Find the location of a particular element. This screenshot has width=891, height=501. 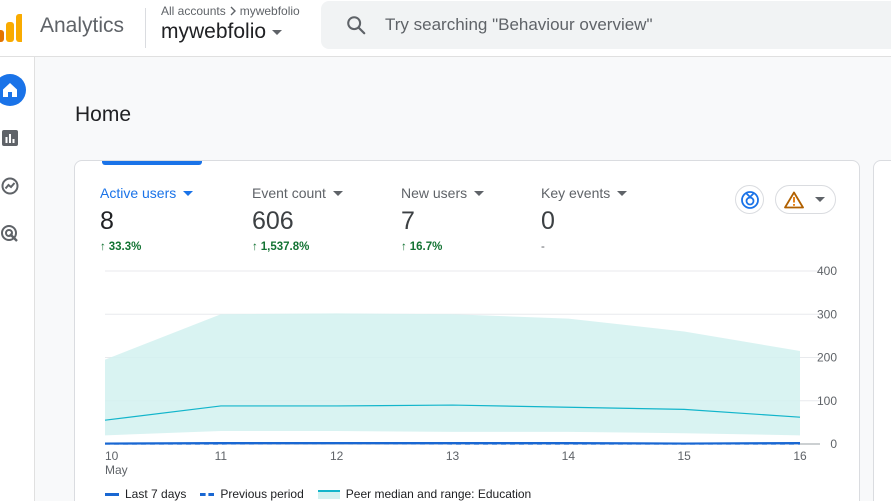

metric-change: 1,537.8% is located at coordinates (285, 247).